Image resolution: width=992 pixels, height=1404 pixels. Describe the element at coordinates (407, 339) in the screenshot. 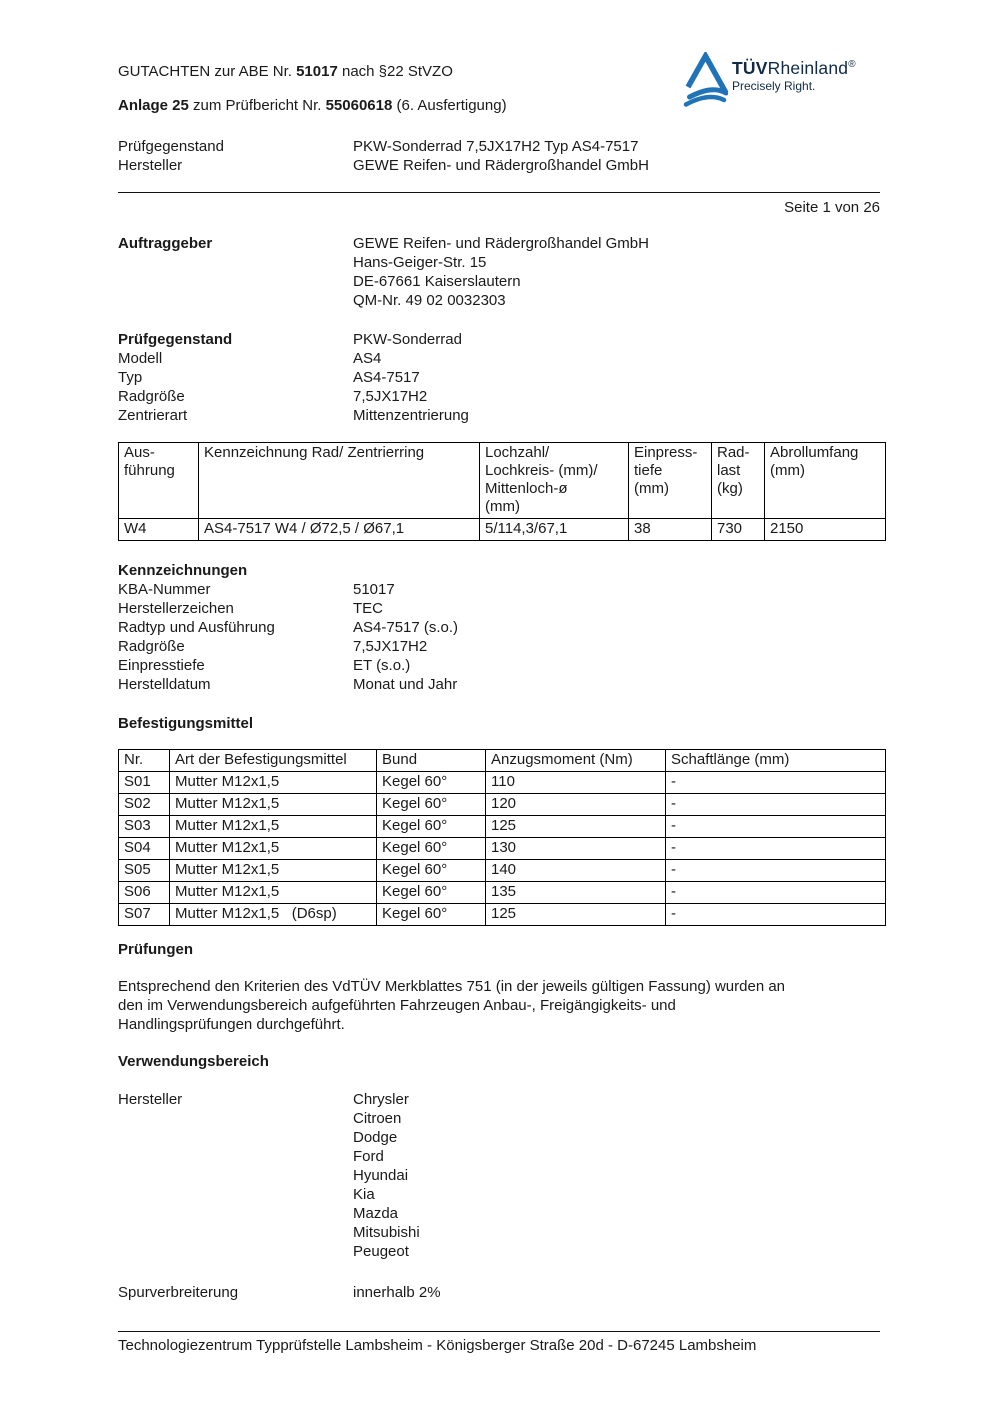

I see `test-object-value: PKW-Sonderrad` at that location.